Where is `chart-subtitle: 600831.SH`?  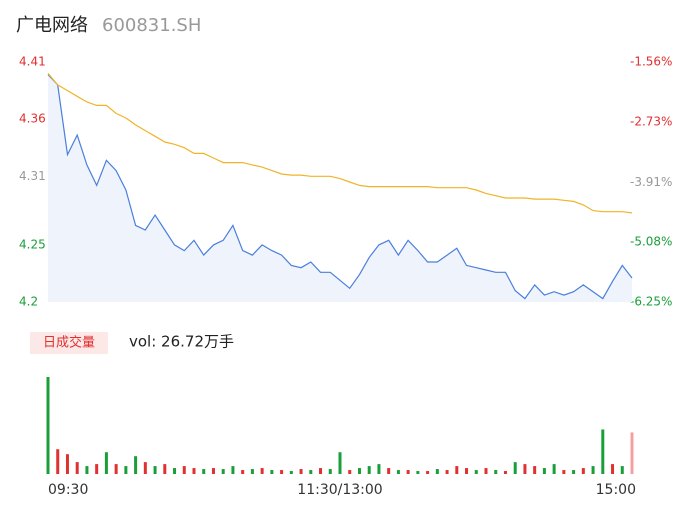 chart-subtitle: 600831.SH is located at coordinates (151, 25).